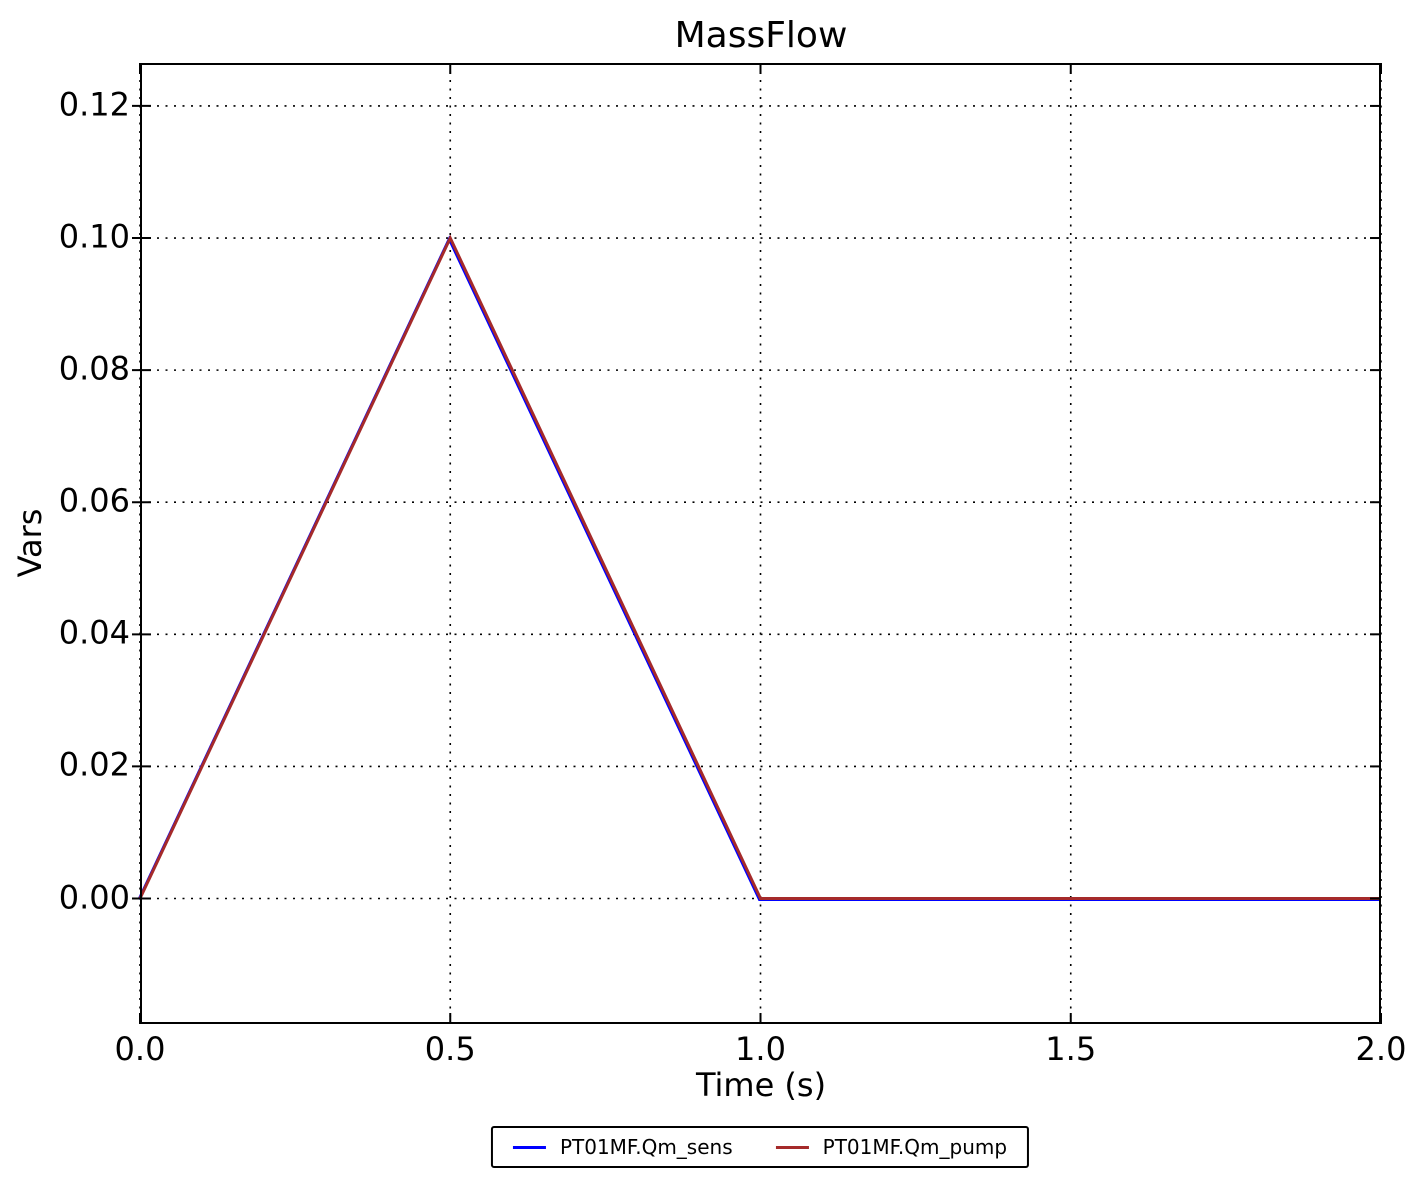  What do you see at coordinates (94, 500) in the screenshot?
I see `y-tick-label: 0.06` at bounding box center [94, 500].